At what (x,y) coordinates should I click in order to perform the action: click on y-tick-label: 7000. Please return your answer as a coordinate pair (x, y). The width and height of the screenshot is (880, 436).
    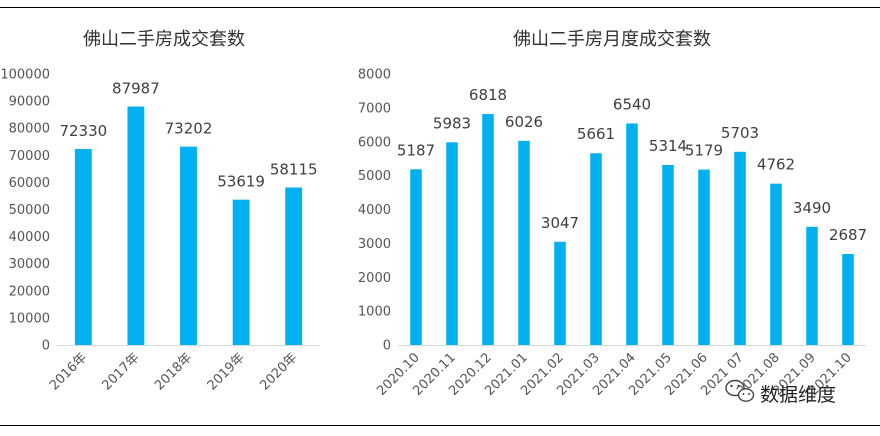
    Looking at the image, I should click on (374, 108).